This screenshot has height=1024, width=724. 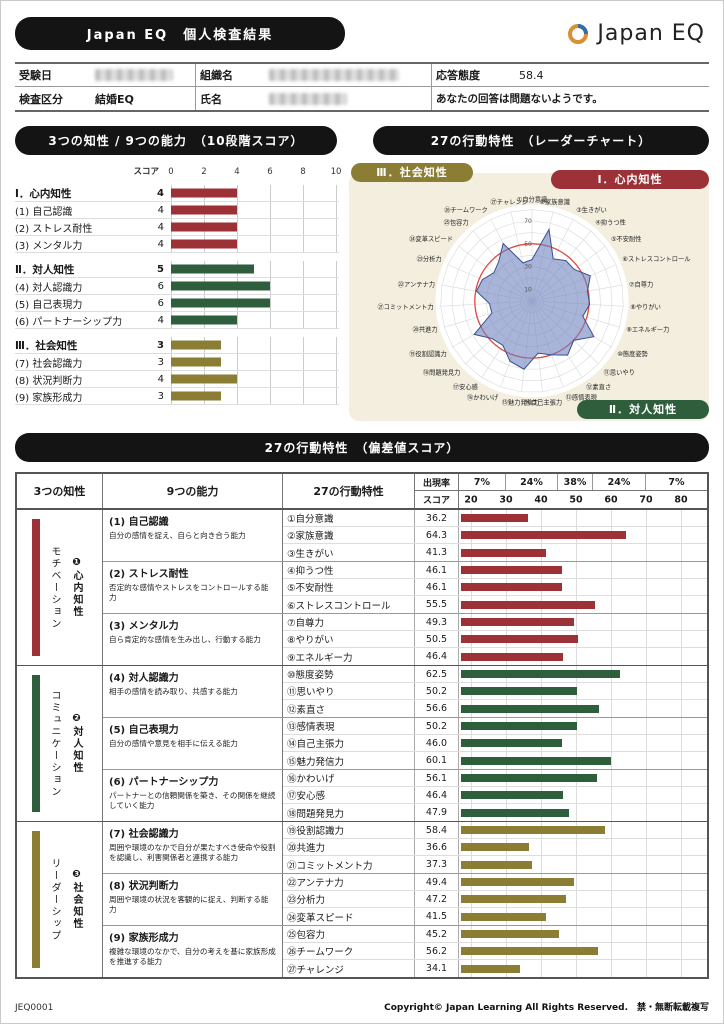 What do you see at coordinates (495, 708) in the screenshot?
I see `trait-row: ⑫素直さ 56.6` at bounding box center [495, 708].